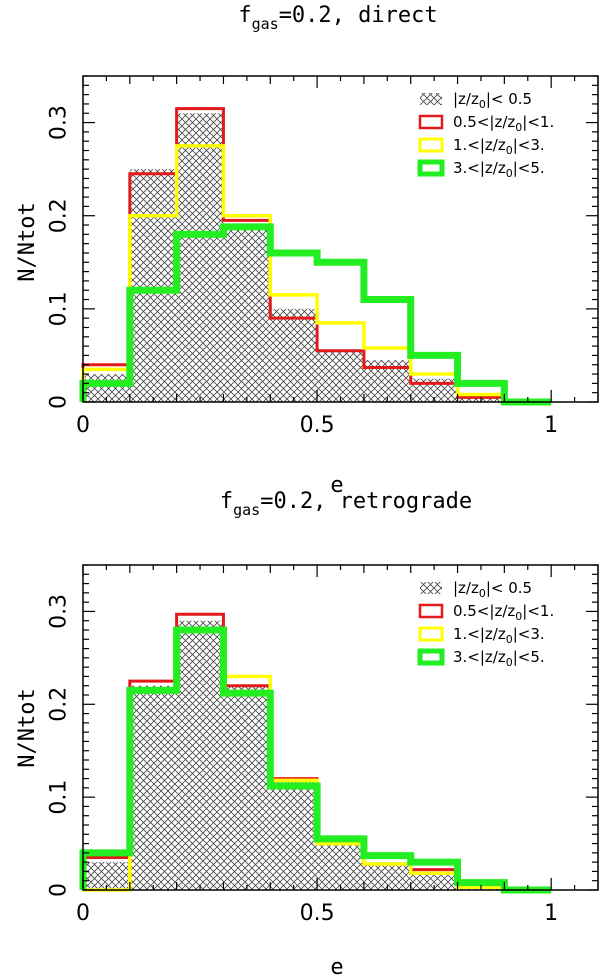 The image size is (600, 980). I want to click on chart-title: fgas=0.2, direct, so click(337, 18).